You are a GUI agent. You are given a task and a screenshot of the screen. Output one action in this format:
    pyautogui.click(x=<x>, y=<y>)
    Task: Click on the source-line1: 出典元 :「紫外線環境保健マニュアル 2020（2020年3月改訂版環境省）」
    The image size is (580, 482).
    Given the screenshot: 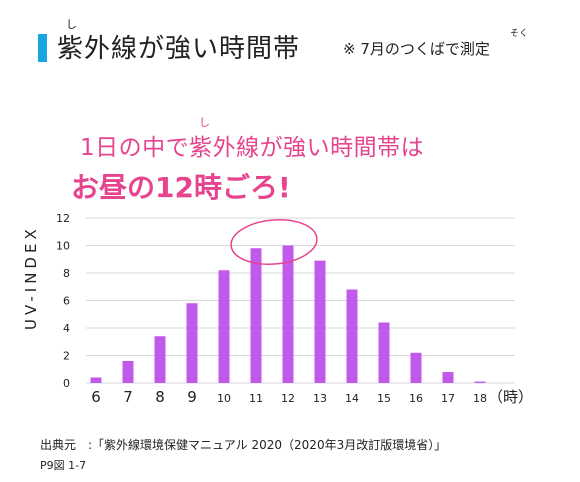 What is the action you would take?
    pyautogui.click(x=243, y=445)
    